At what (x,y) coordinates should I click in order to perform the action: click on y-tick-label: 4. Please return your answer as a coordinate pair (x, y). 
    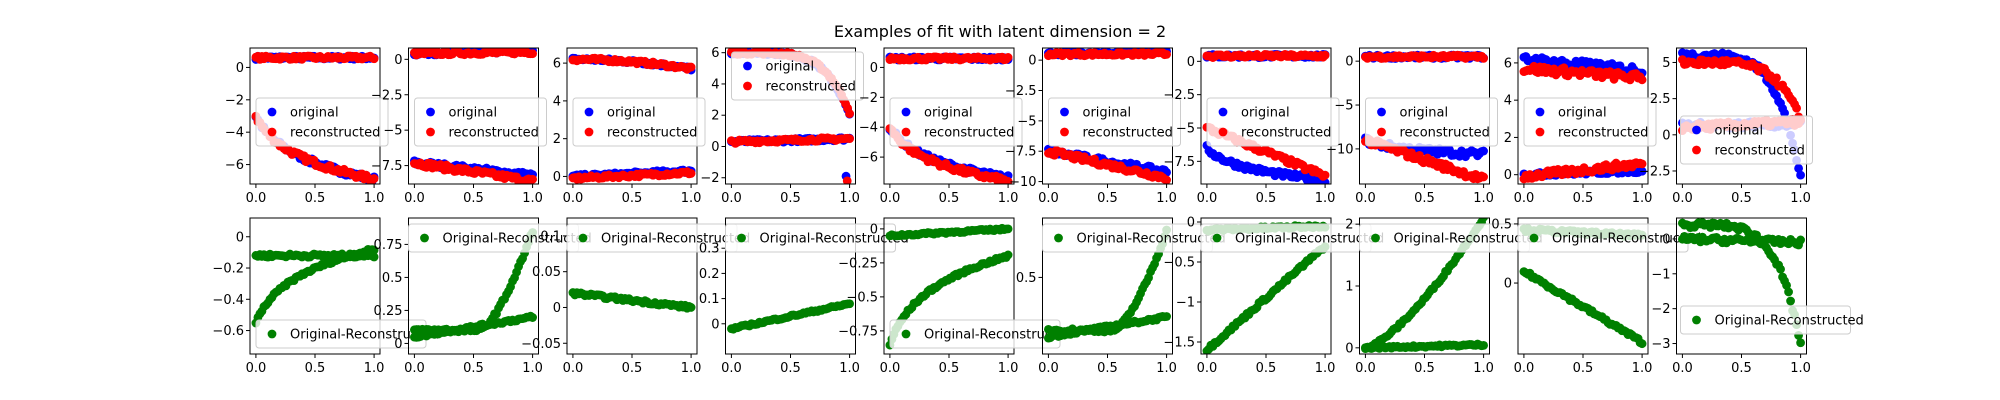
    Looking at the image, I should click on (1508, 101).